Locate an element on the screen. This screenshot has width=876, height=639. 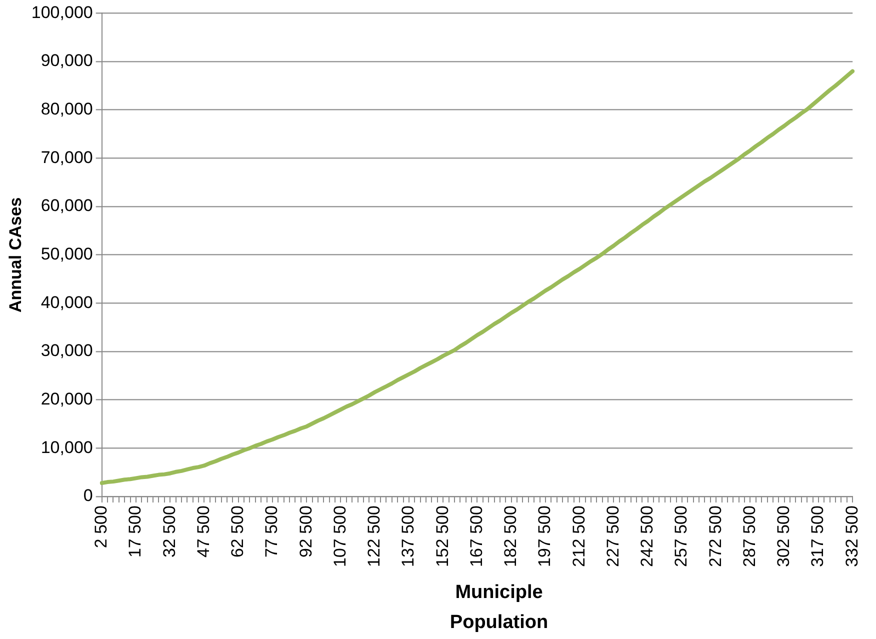
x-tick-label: 122 500 is located at coordinates (374, 536).